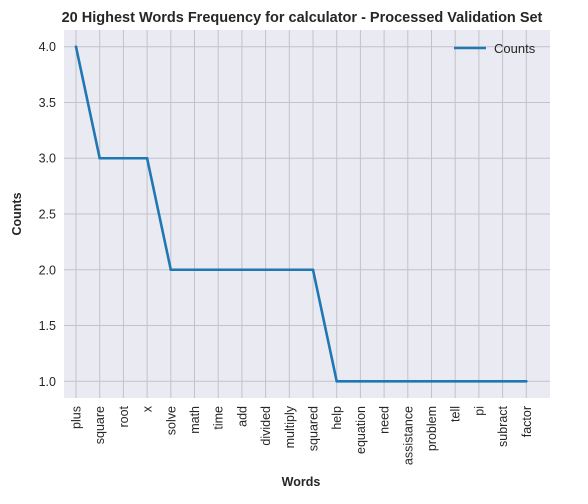 The width and height of the screenshot is (588, 504). What do you see at coordinates (361, 430) in the screenshot?
I see `x-tick-label: equation` at bounding box center [361, 430].